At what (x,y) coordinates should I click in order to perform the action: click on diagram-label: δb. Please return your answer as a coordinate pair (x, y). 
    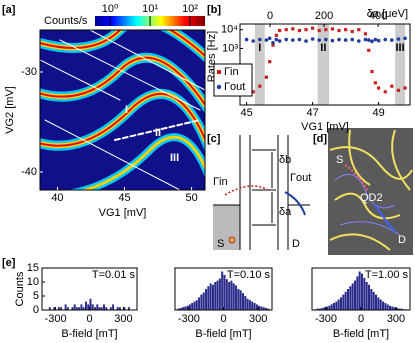
    Looking at the image, I should click on (285, 160).